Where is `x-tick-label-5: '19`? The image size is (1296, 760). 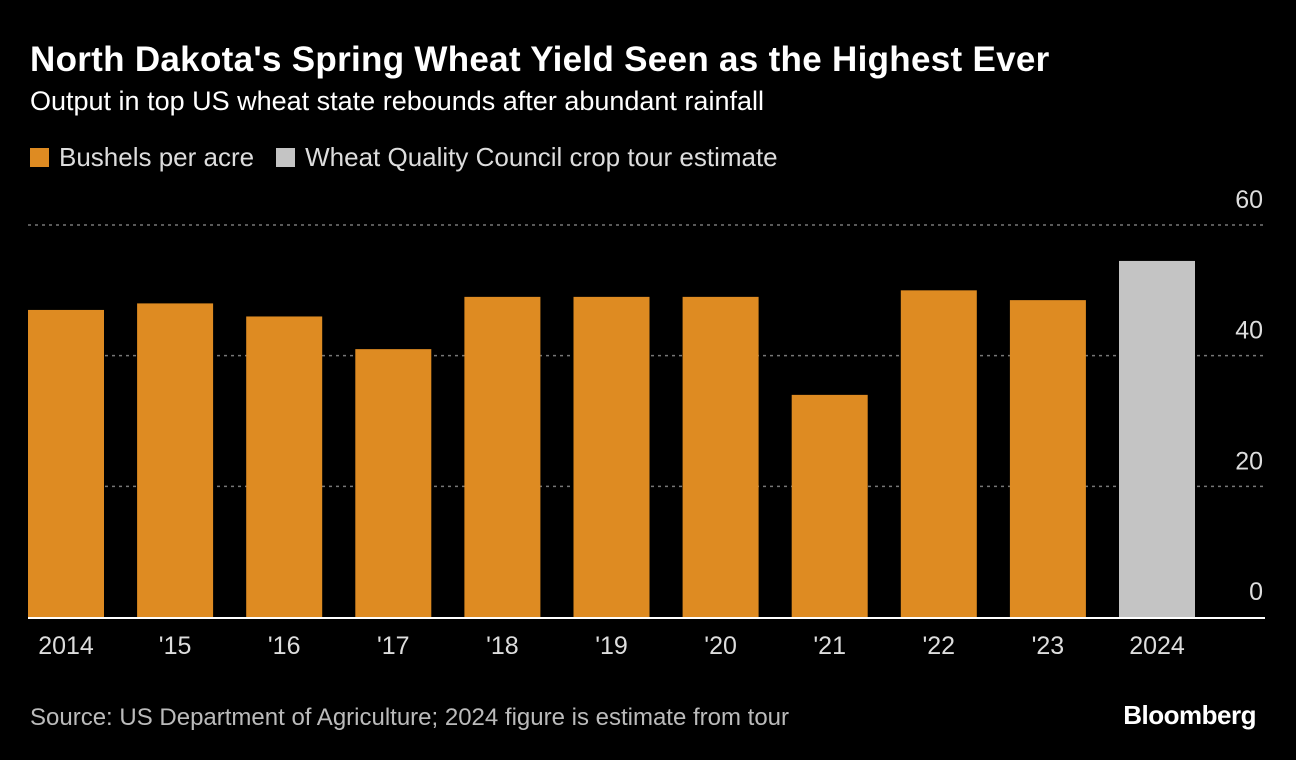
x-tick-label-5: '19 is located at coordinates (611, 646).